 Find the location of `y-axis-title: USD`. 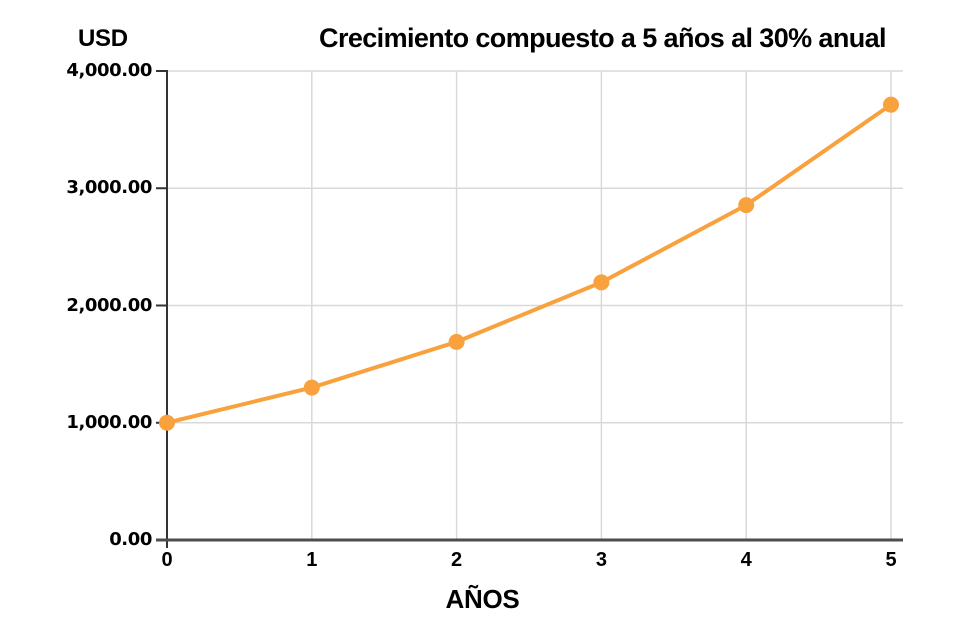

y-axis-title: USD is located at coordinates (103, 38).